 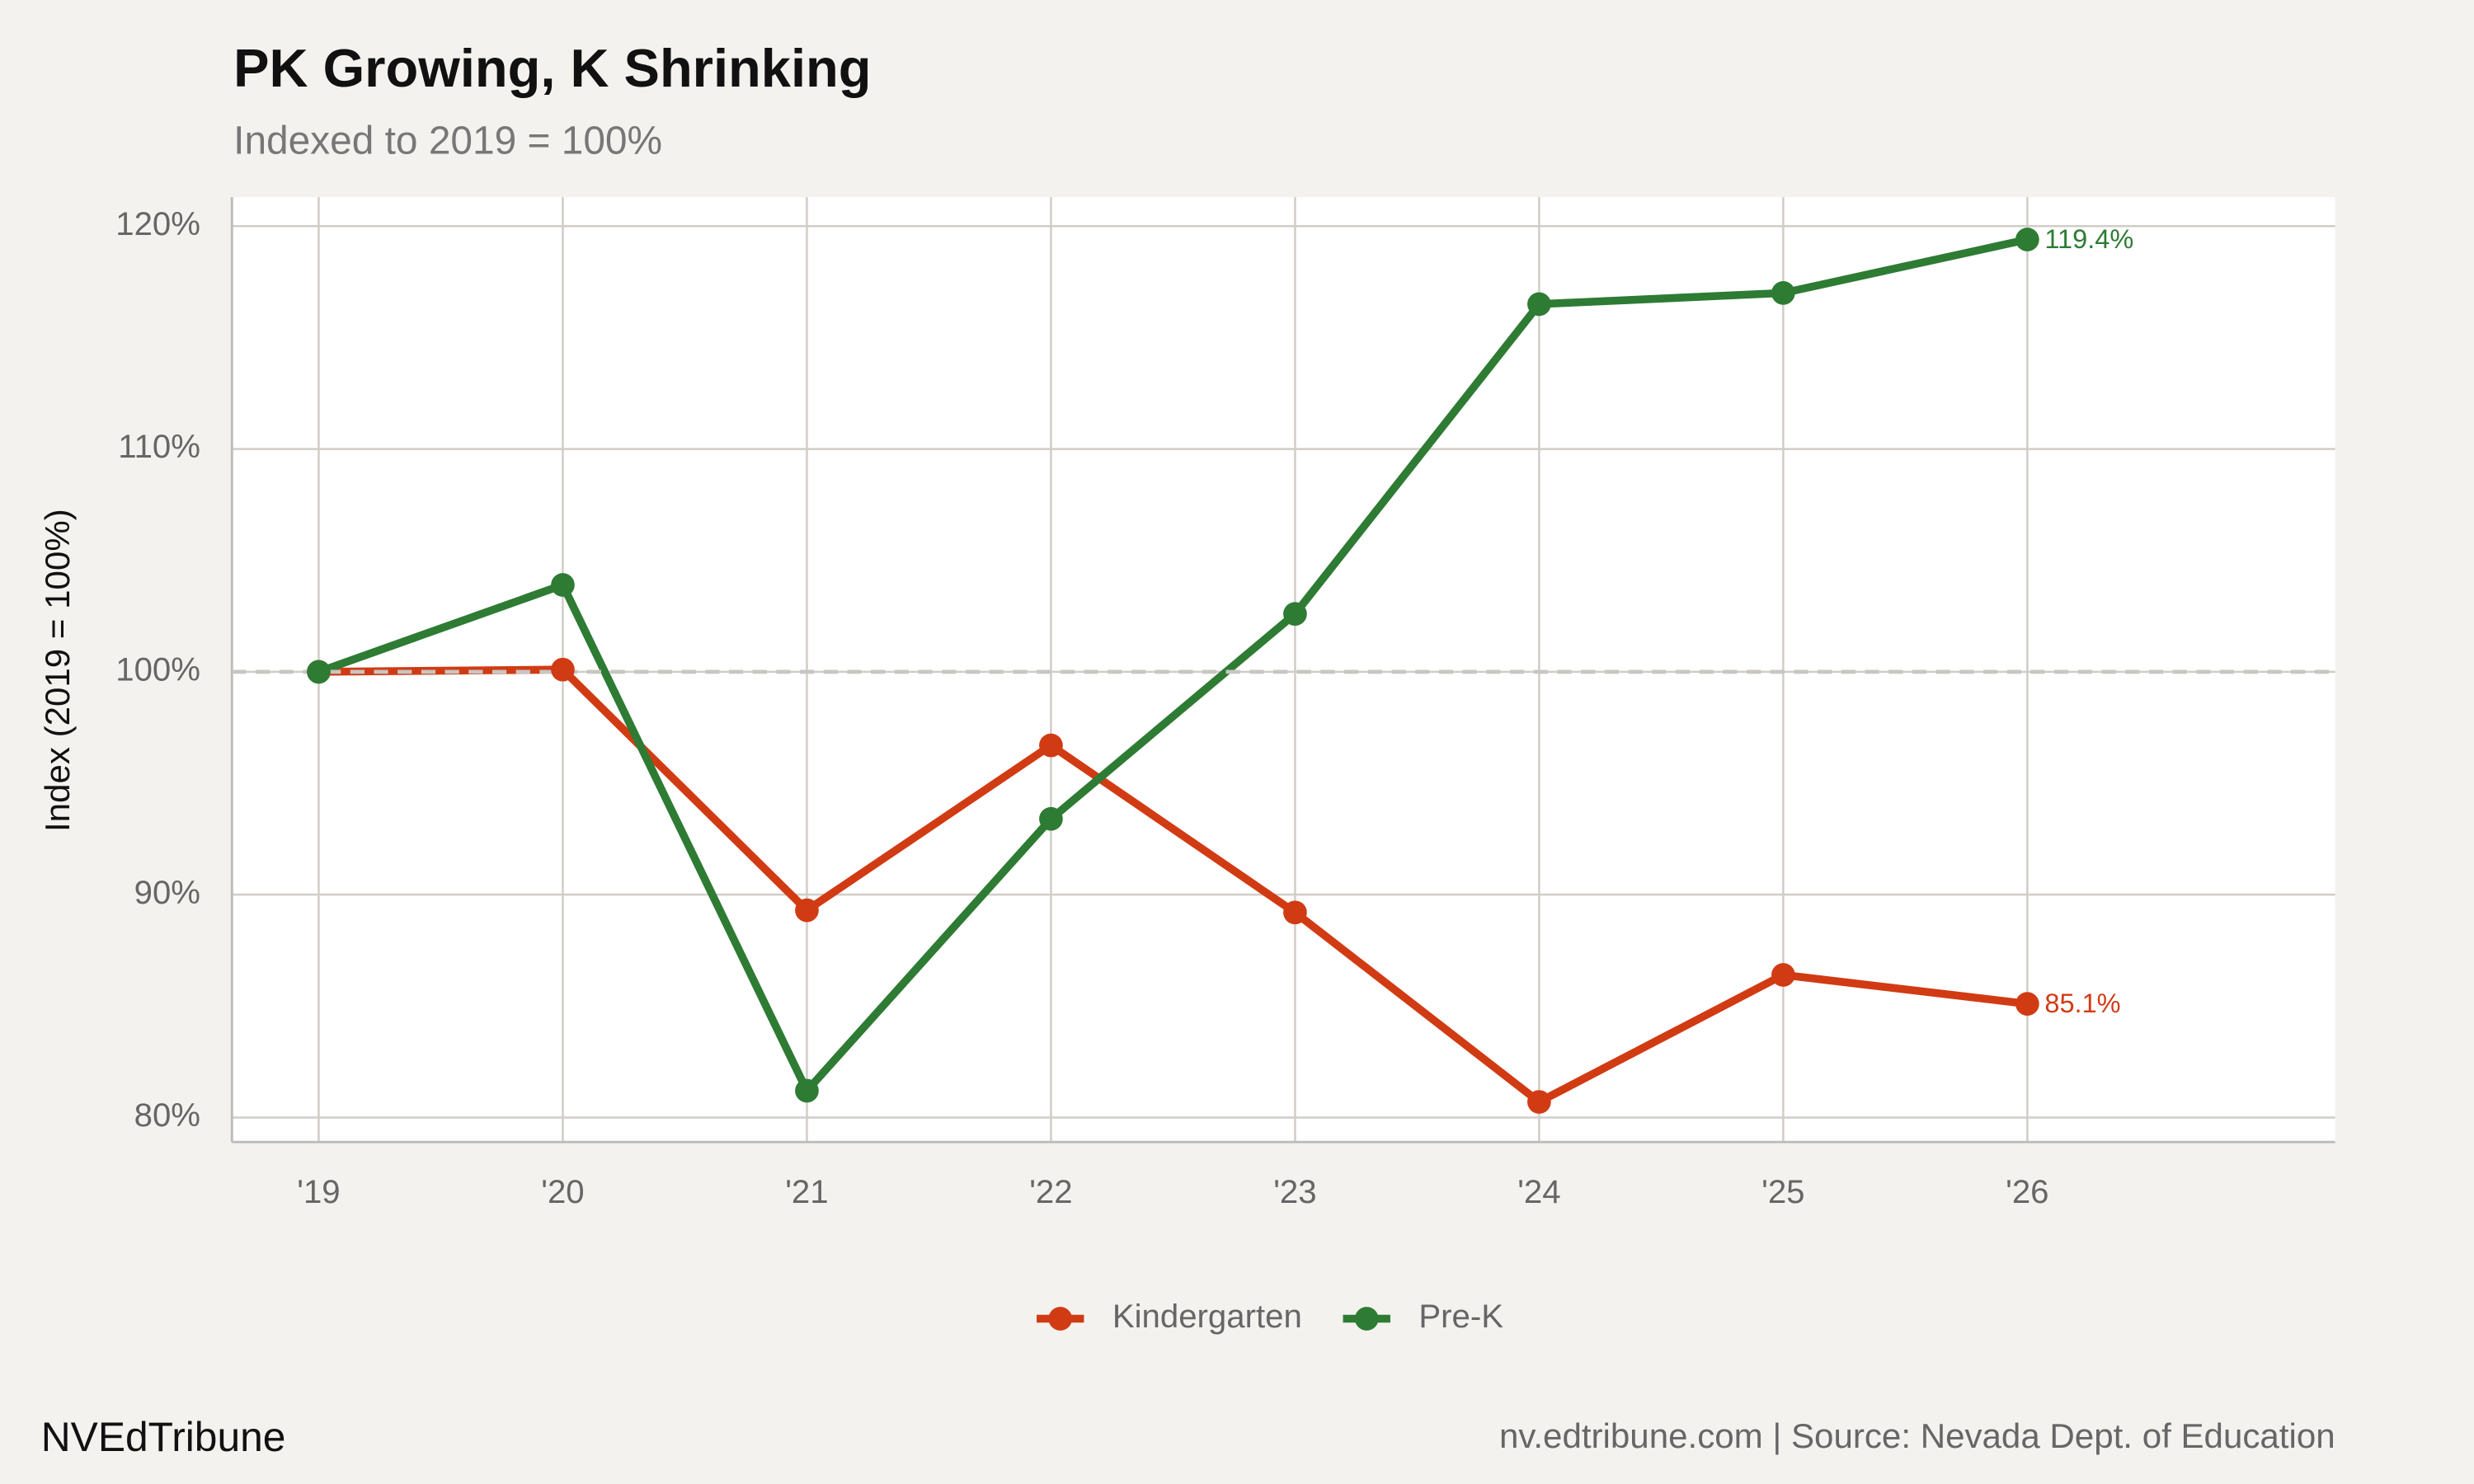 I want to click on x-tick-label: '25, so click(x=1782, y=1191).